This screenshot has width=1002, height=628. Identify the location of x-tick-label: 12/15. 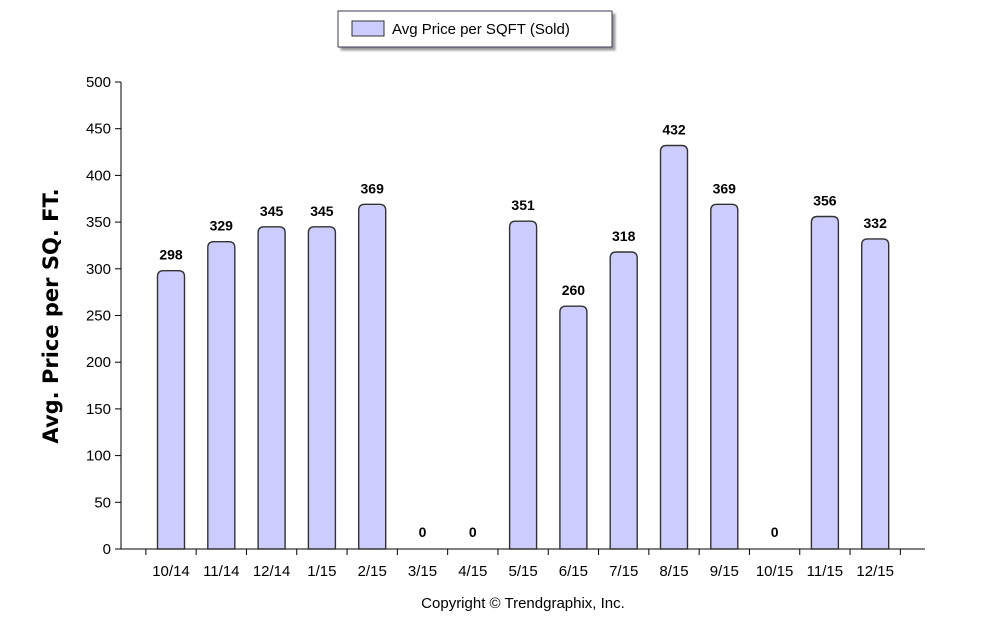
(875, 571).